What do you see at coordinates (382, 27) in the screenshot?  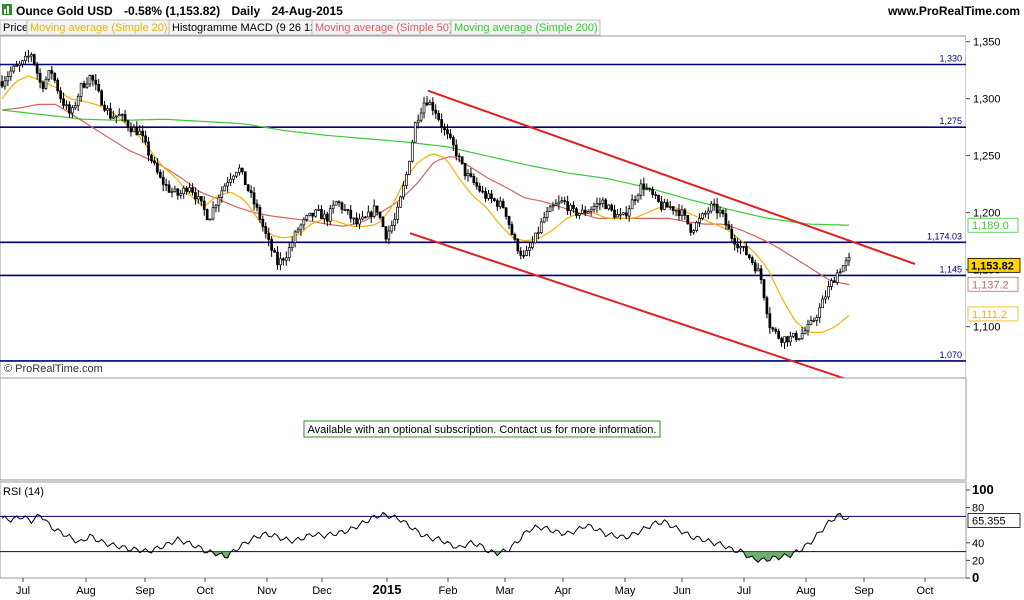 I see `legend-item-3: Moving average (Simple 50)` at bounding box center [382, 27].